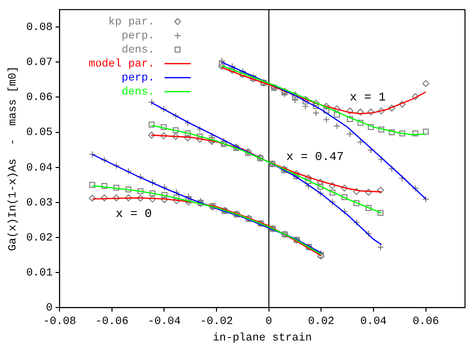  Describe the element at coordinates (111, 322) in the screenshot. I see `x-tick-label: -0.06` at that location.